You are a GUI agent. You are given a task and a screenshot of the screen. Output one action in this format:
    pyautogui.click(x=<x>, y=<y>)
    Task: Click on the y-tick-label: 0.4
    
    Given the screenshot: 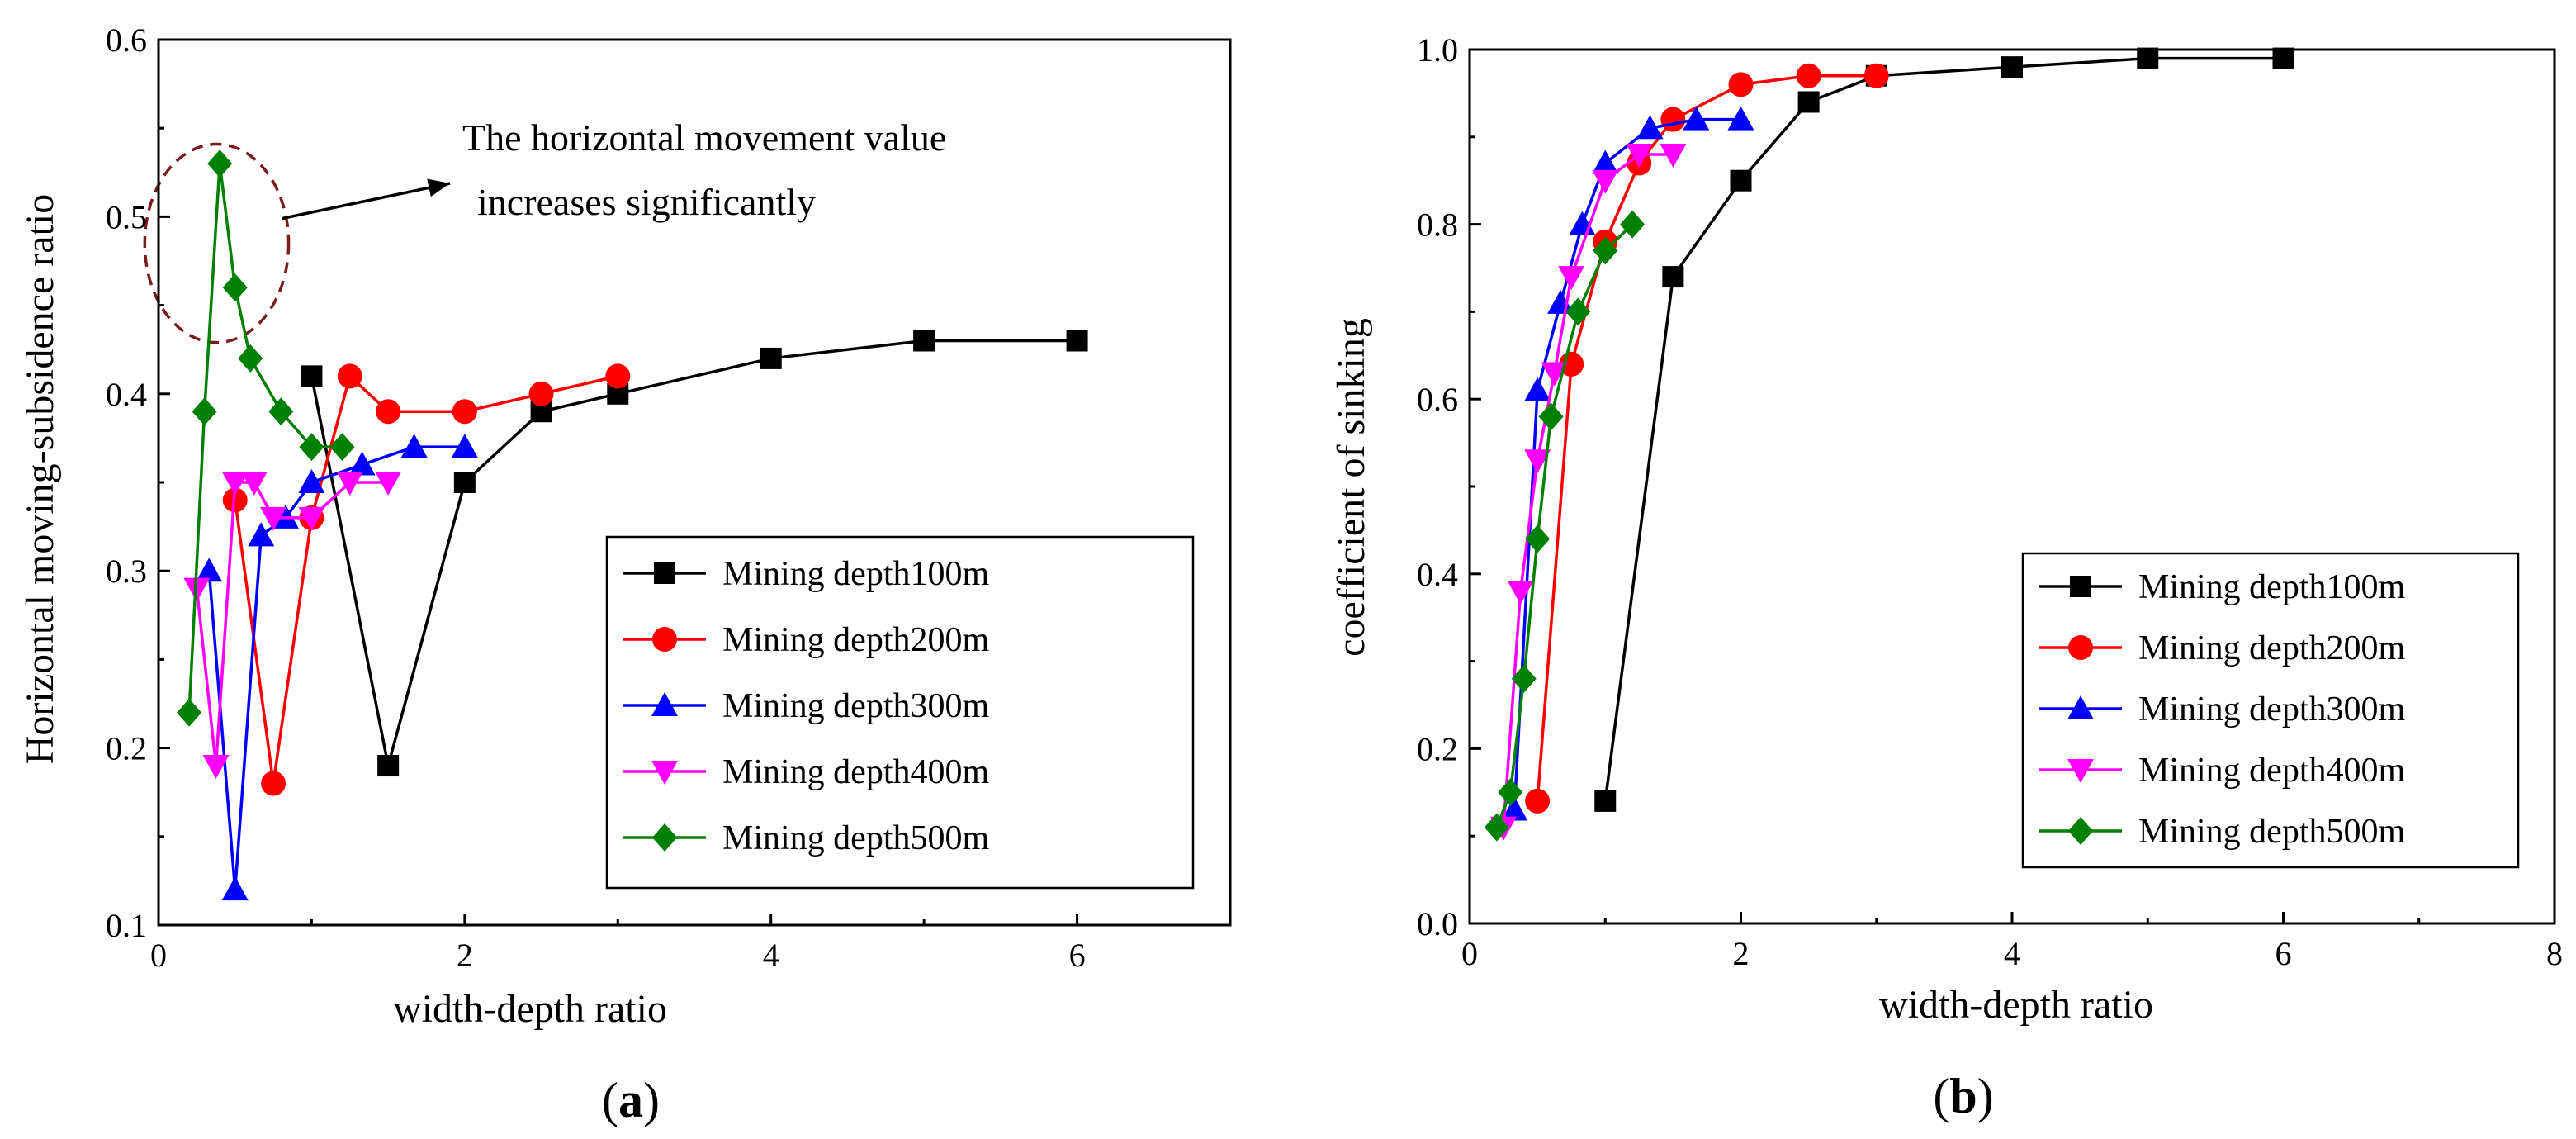 What is the action you would take?
    pyautogui.click(x=126, y=394)
    